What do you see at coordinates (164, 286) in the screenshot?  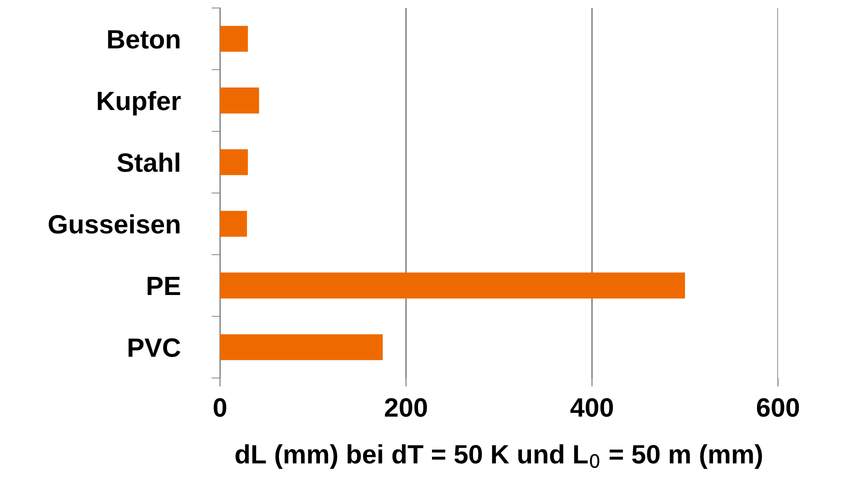 I see `y-tick-label: PE` at bounding box center [164, 286].